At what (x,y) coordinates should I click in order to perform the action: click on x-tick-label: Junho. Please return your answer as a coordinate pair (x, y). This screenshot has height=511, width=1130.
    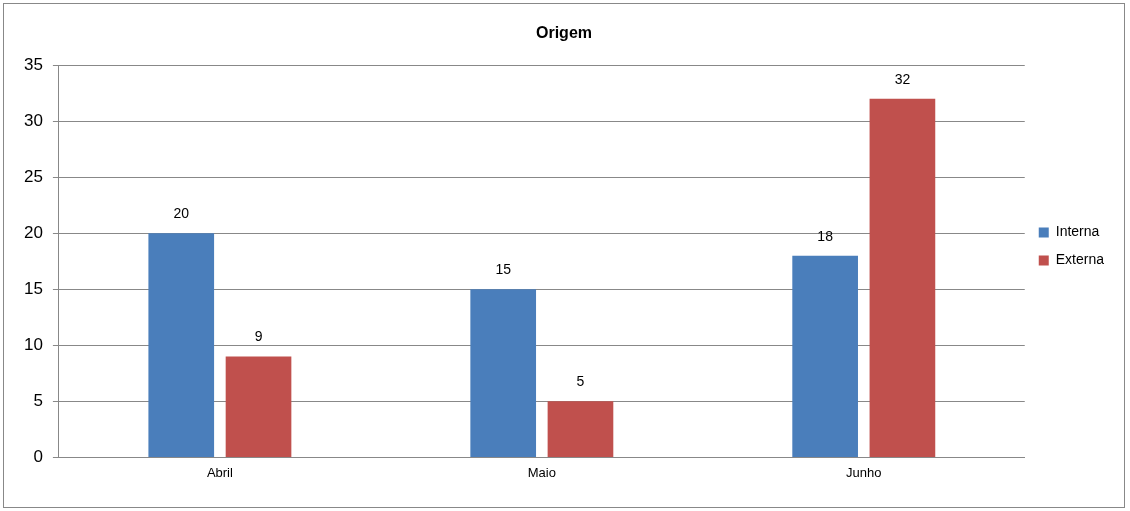
    Looking at the image, I should click on (864, 472).